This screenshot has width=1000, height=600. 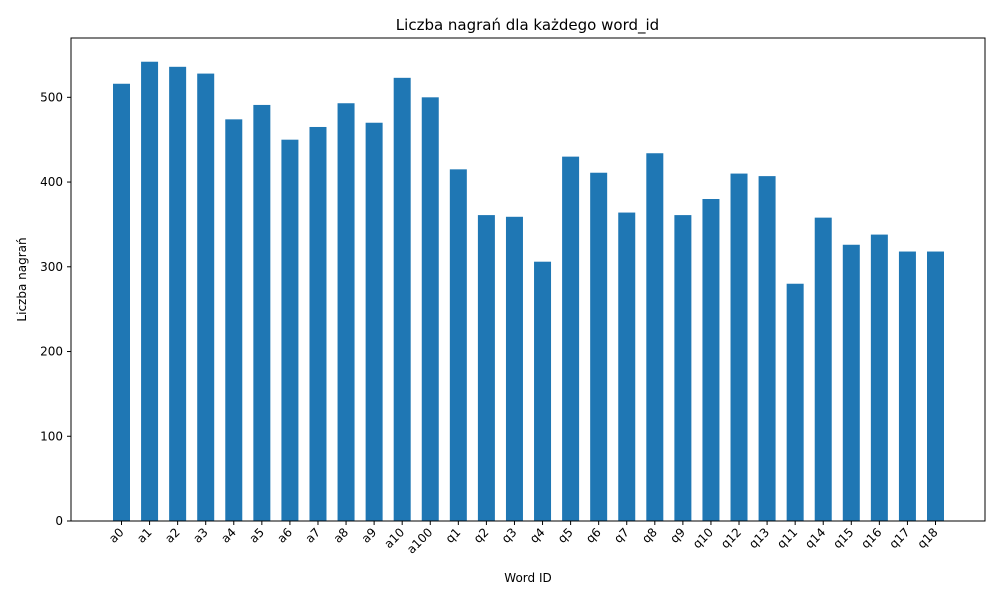 What do you see at coordinates (51, 267) in the screenshot?
I see `y-tick-label: 300` at bounding box center [51, 267].